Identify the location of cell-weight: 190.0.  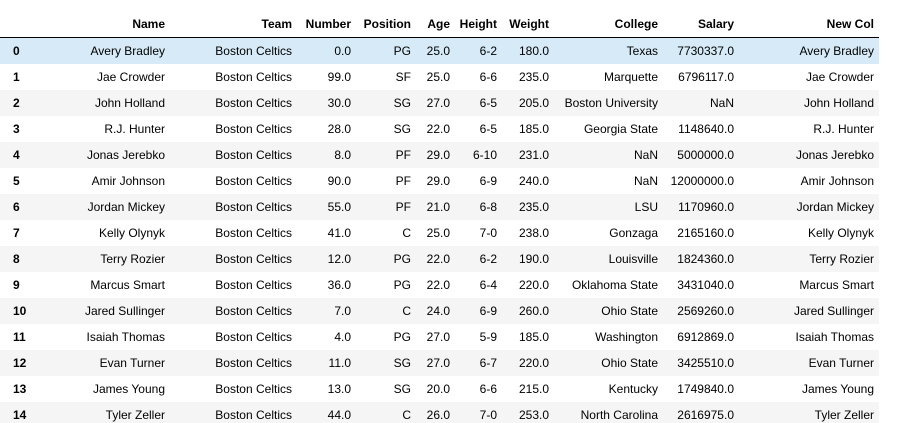
(533, 259).